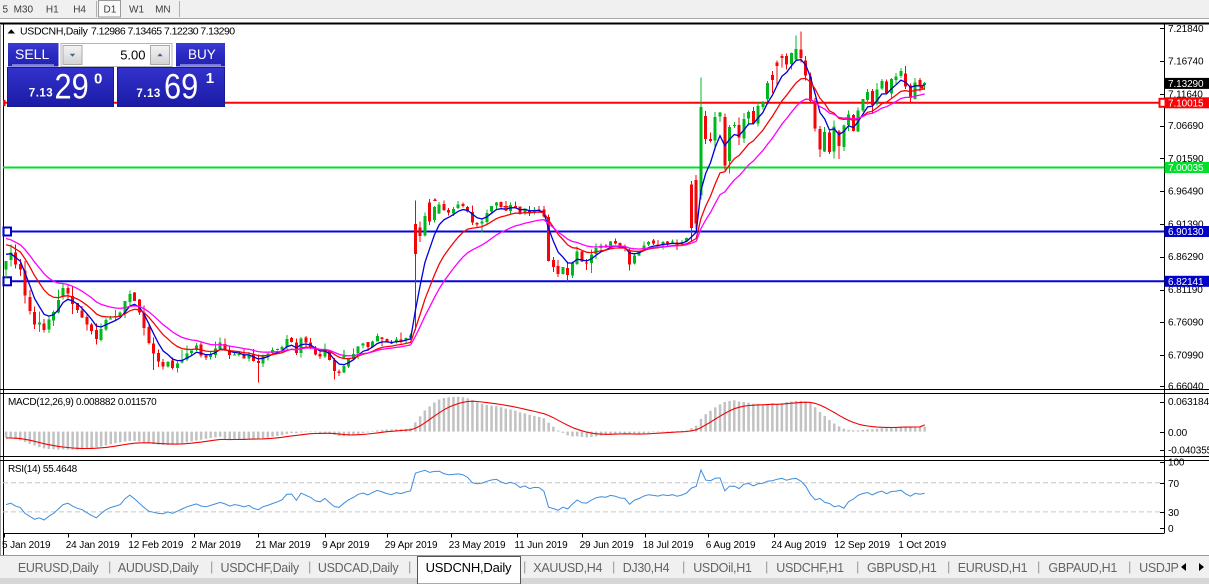  Describe the element at coordinates (411, 545) in the screenshot. I see `svg-text: 29 Apr 2019` at that location.